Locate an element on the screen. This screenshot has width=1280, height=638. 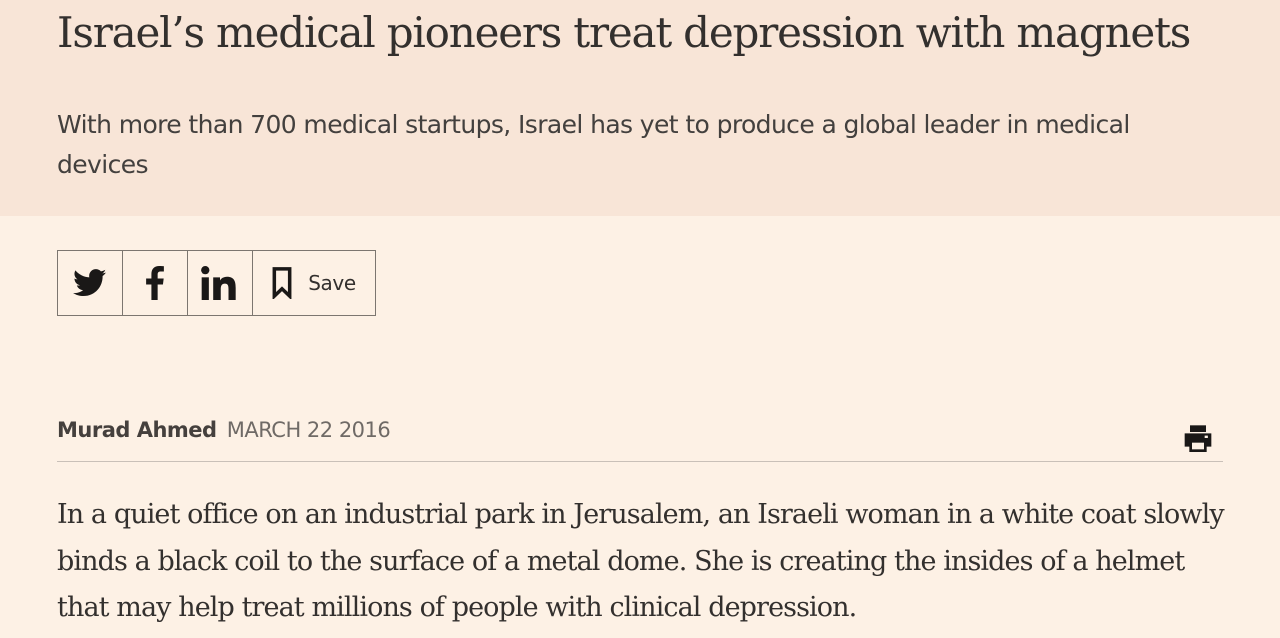
save-label: Save is located at coordinates (332, 283).